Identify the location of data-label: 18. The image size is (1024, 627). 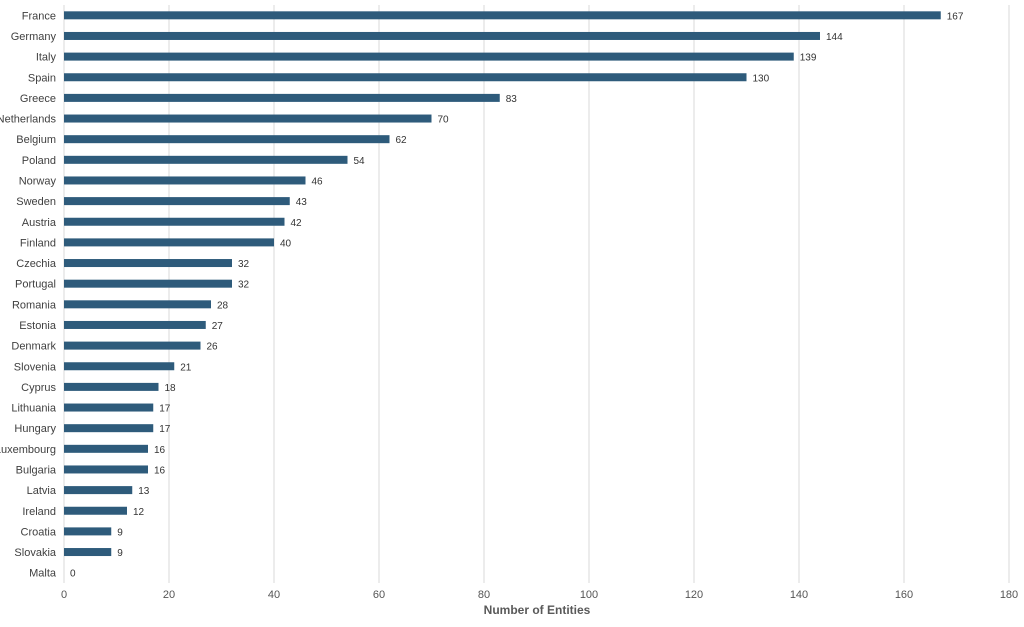
(171, 388).